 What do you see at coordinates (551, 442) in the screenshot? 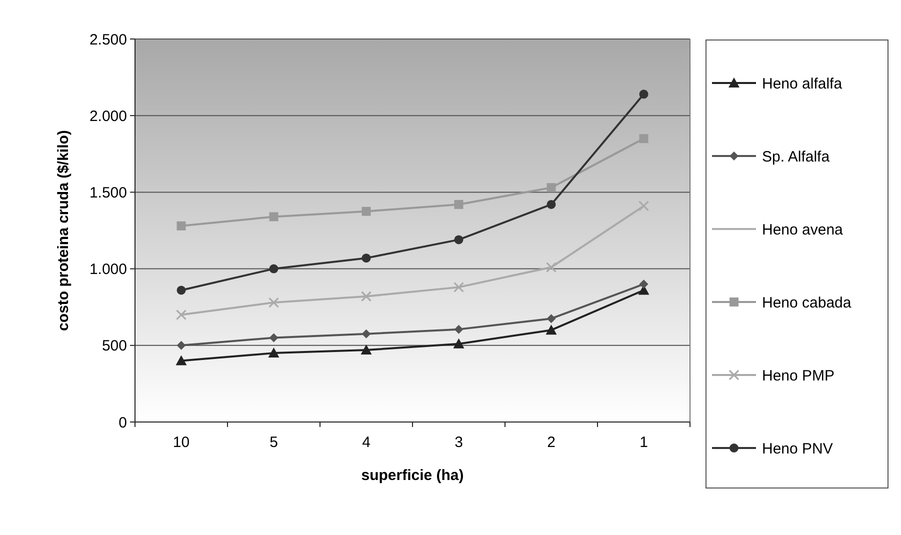
I see `x-tick-label: 2` at bounding box center [551, 442].